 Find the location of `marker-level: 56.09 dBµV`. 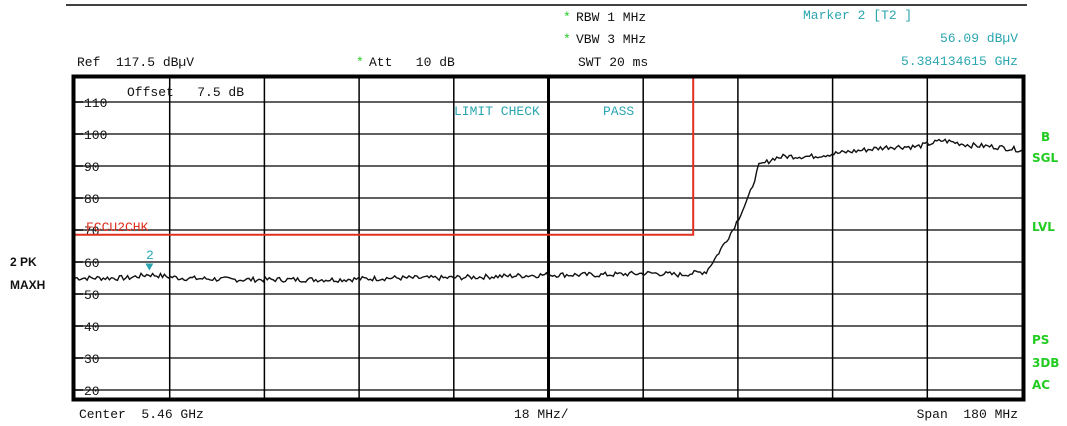

marker-level: 56.09 dBµV is located at coordinates (978, 38).